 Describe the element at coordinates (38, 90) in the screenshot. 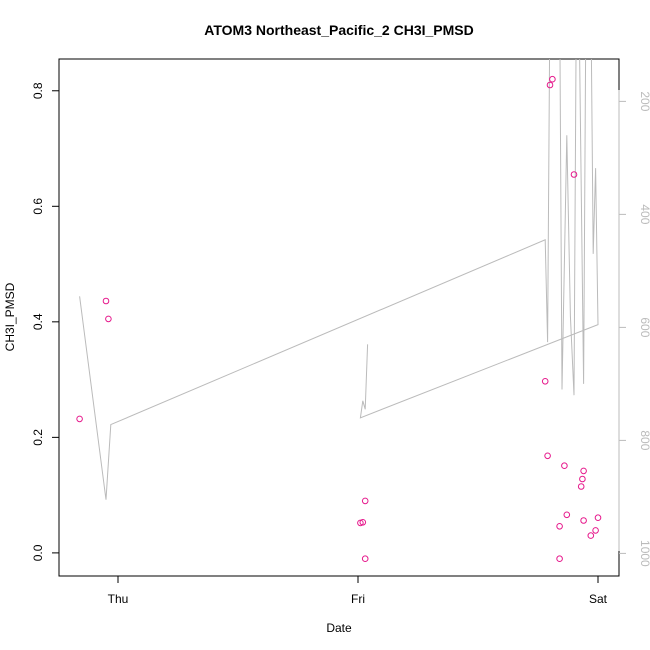

I see `y-tick-label: 0.8` at that location.